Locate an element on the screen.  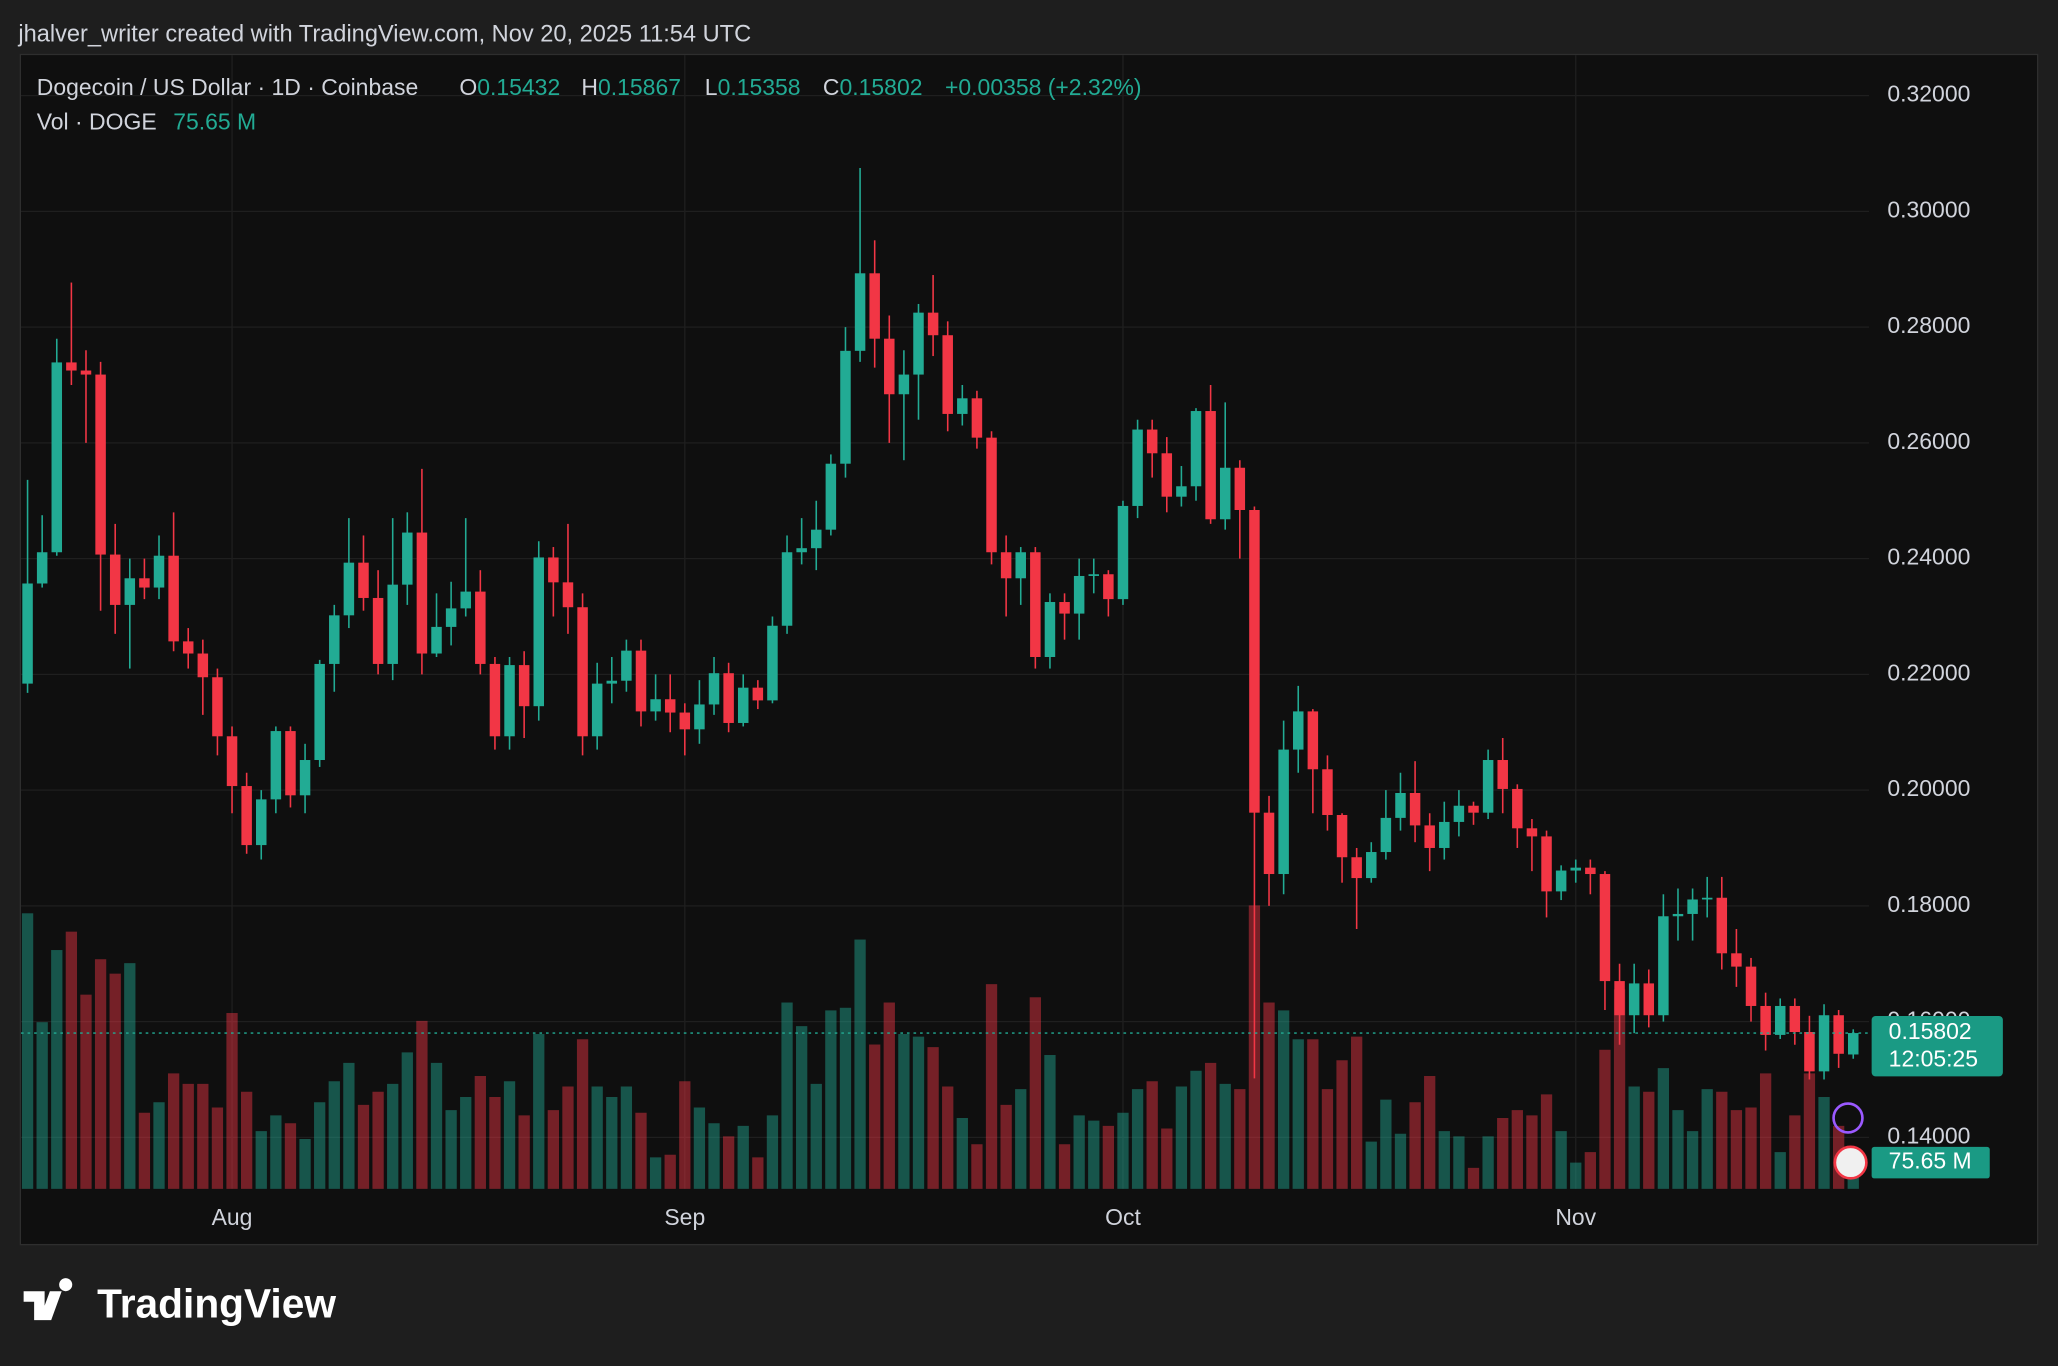
y-tick-label: 0.30000 is located at coordinates (1928, 209).